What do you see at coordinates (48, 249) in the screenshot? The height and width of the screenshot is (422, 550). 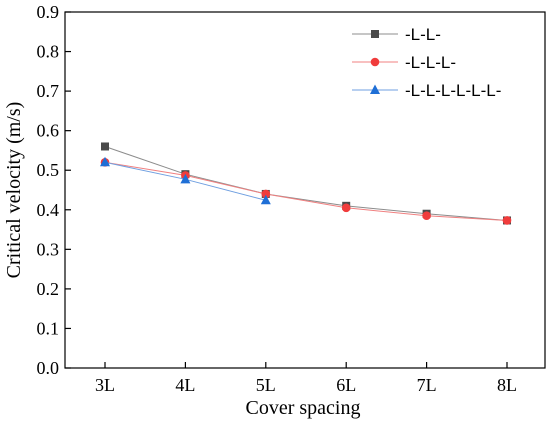 I see `y-tick-label: 0.3` at bounding box center [48, 249].